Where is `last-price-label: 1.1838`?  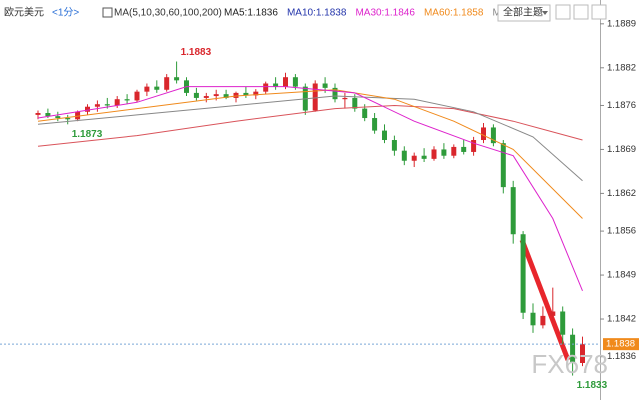
last-price-label: 1.1838 is located at coordinates (620, 344).